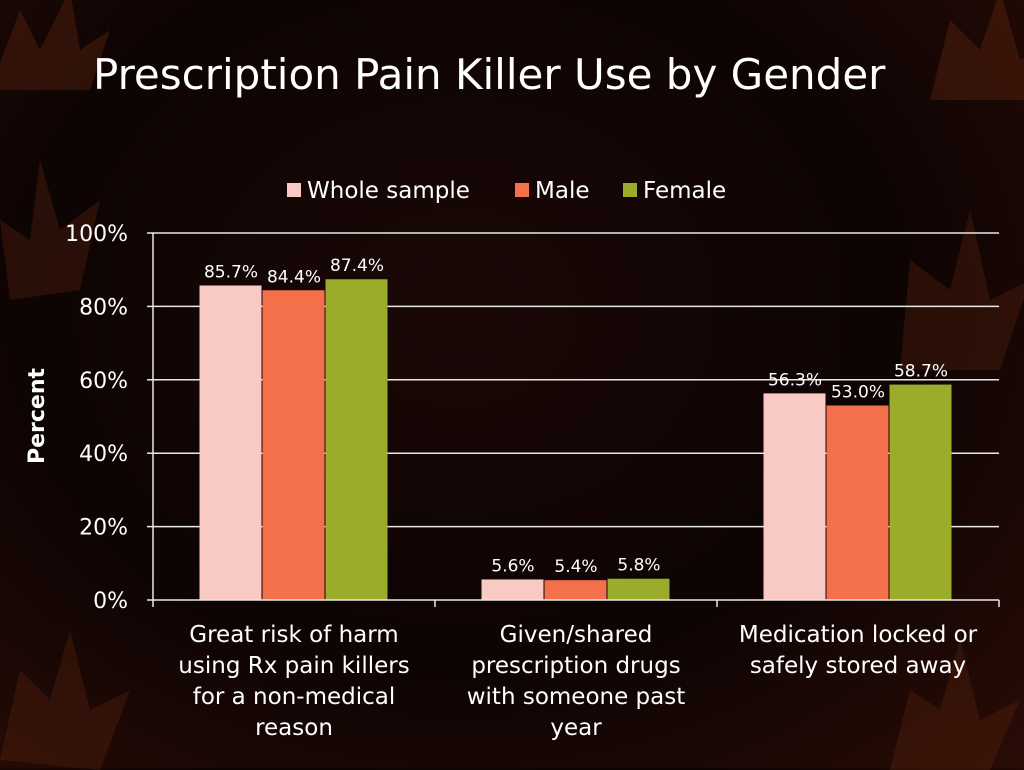 The height and width of the screenshot is (770, 1024). What do you see at coordinates (576, 635) in the screenshot?
I see `x-category-label: Given/shared` at bounding box center [576, 635].